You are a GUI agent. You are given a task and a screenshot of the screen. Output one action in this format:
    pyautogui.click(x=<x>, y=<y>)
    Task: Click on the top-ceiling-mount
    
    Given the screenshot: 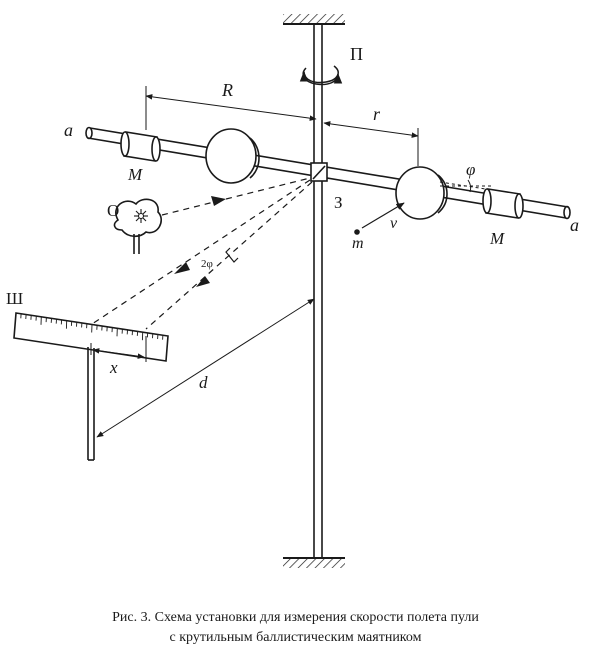 What is the action you would take?
    pyautogui.click(x=314, y=19)
    